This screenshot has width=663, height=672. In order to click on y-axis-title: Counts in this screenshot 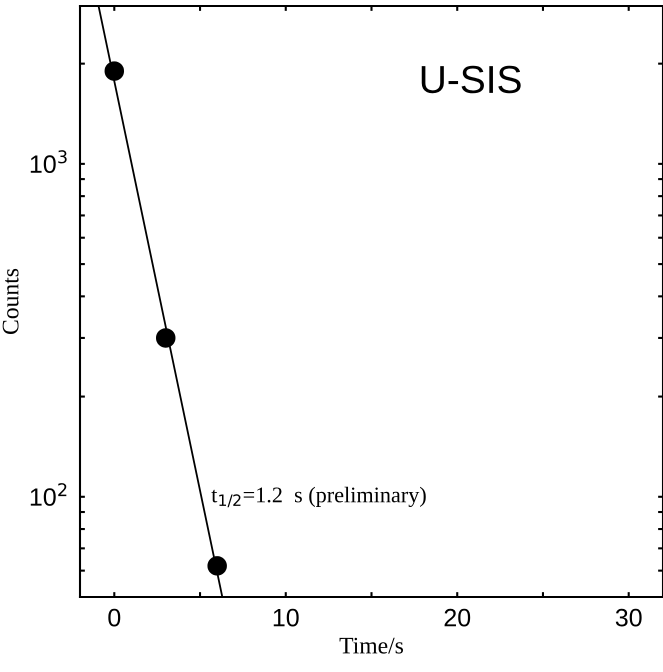, I will do `click(10, 301)`.